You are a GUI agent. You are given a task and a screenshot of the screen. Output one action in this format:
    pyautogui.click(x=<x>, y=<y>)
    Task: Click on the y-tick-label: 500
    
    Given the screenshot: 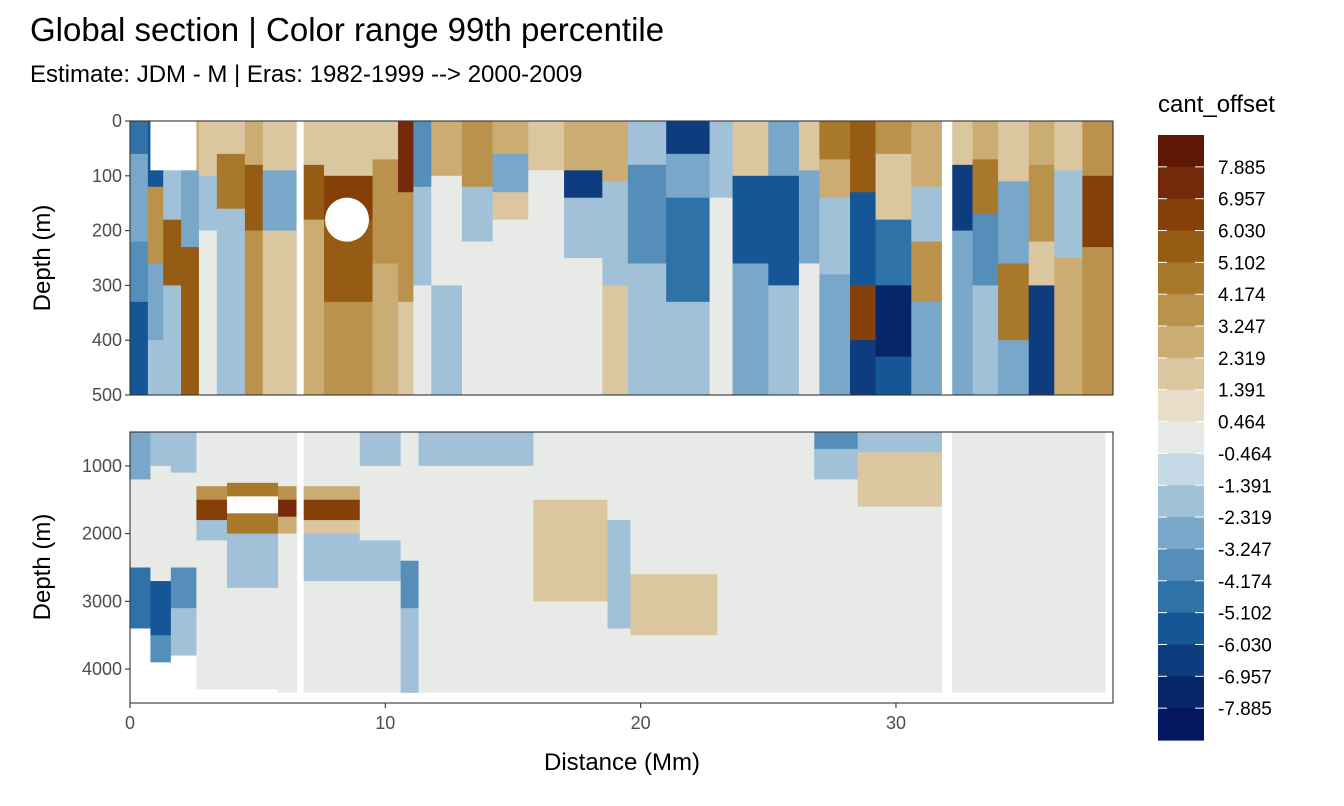 What is the action you would take?
    pyautogui.click(x=107, y=395)
    